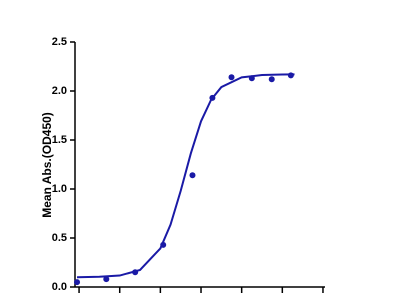 The width and height of the screenshot is (400, 300). I want to click on y-tick-label: 1.5, so click(59, 140).